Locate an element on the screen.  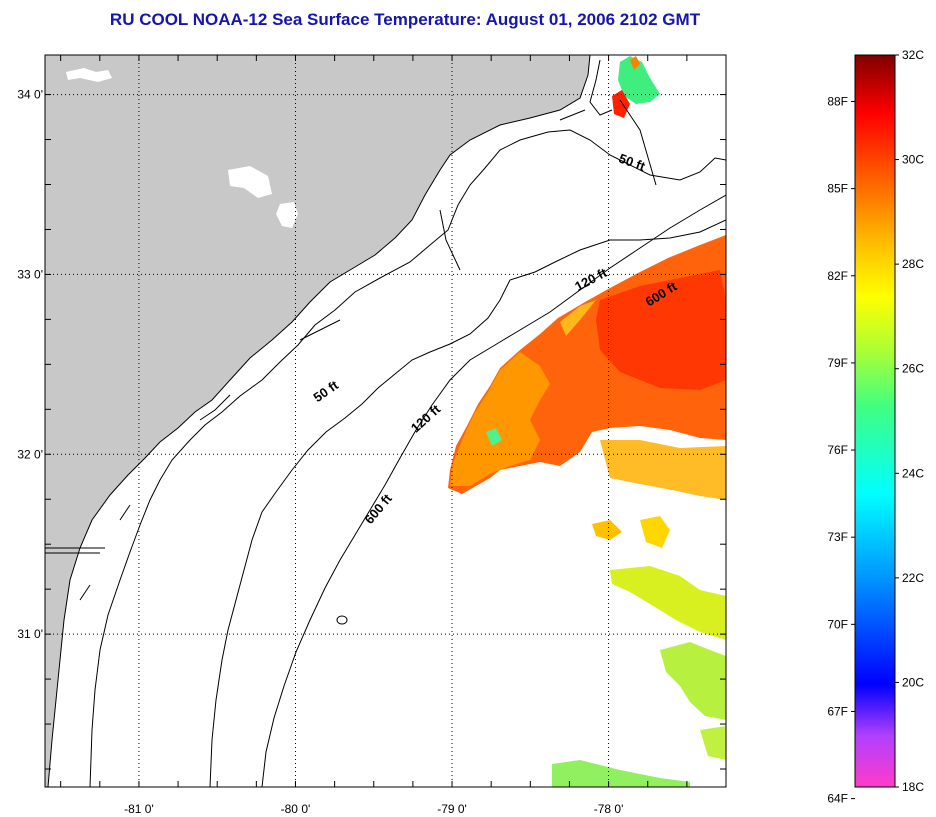
colorbar-label-c: 26C is located at coordinates (913, 369).